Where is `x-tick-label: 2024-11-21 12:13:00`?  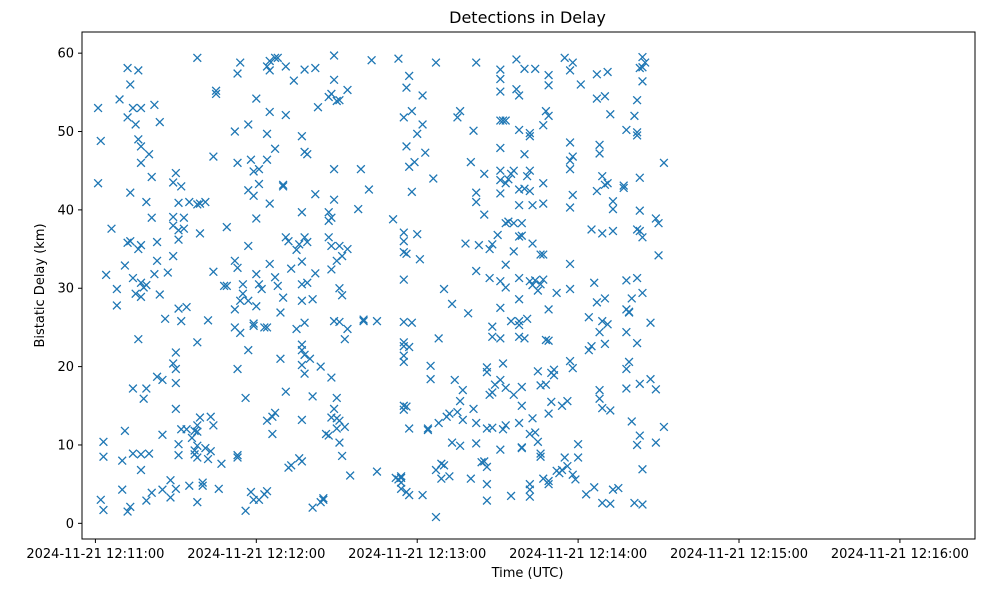 x-tick-label: 2024-11-21 12:13:00 is located at coordinates (417, 554).